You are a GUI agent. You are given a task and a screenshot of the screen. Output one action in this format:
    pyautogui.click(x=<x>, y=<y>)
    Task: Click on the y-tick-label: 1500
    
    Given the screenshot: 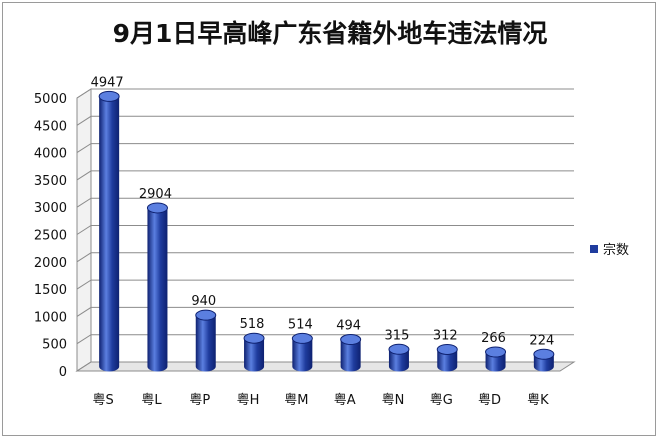 What is the action you would take?
    pyautogui.click(x=50, y=290)
    